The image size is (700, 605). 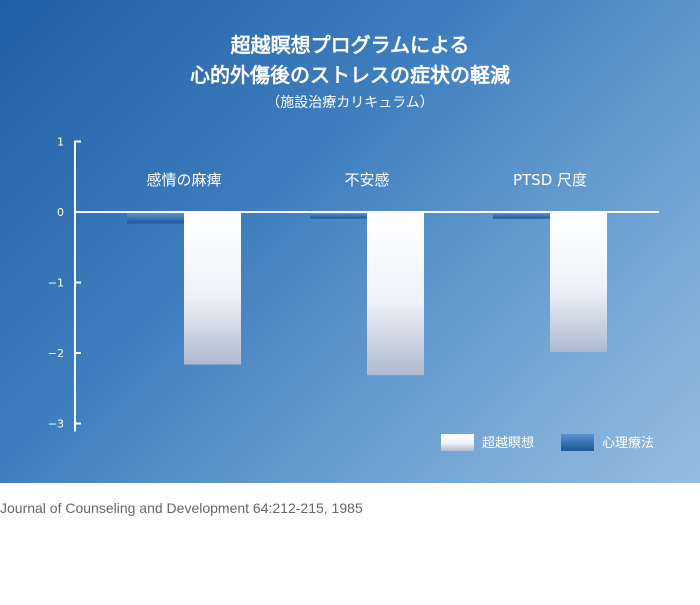 I want to click on chart-subtitle: （施設治療カリキュラム）, so click(x=350, y=103).